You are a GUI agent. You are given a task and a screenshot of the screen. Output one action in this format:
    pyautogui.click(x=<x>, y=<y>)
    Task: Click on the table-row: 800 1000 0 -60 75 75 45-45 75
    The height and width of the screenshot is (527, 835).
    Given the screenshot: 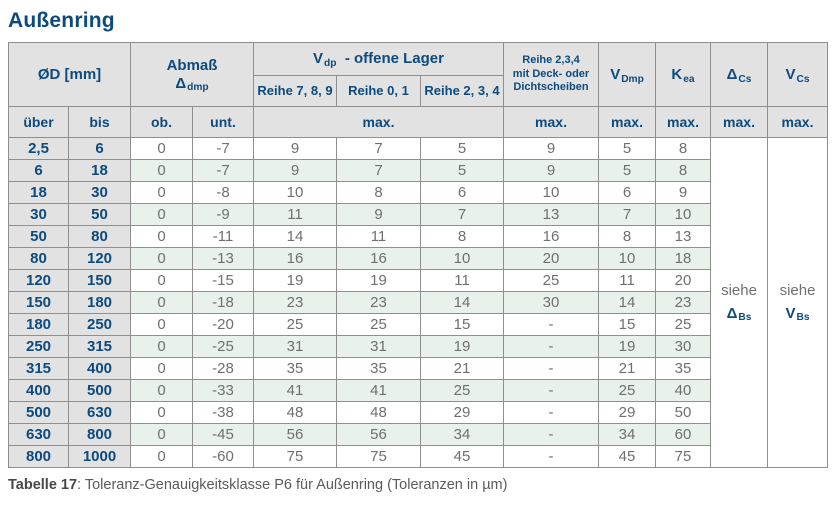 What is the action you would take?
    pyautogui.click(x=418, y=456)
    